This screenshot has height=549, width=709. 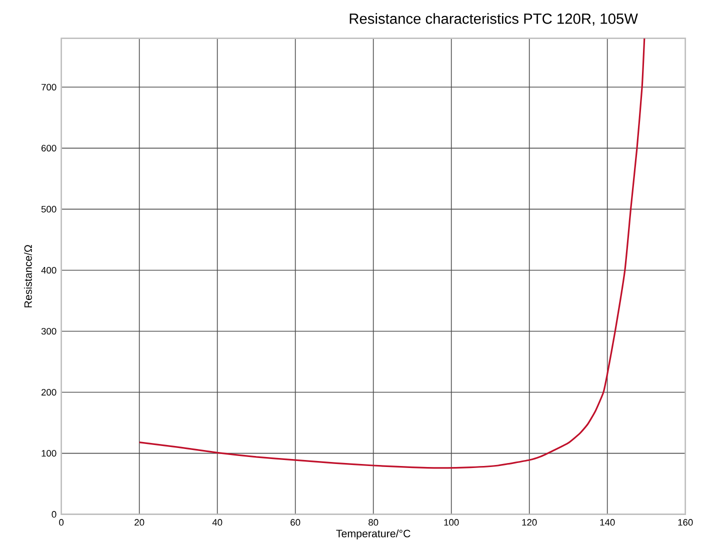 What do you see at coordinates (295, 522) in the screenshot?
I see `x-tick-label: 60` at bounding box center [295, 522].